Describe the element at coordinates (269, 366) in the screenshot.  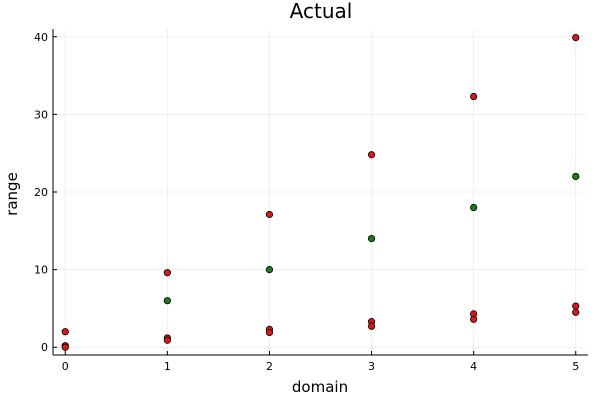
I see `x-tick-label: 2` at that location.